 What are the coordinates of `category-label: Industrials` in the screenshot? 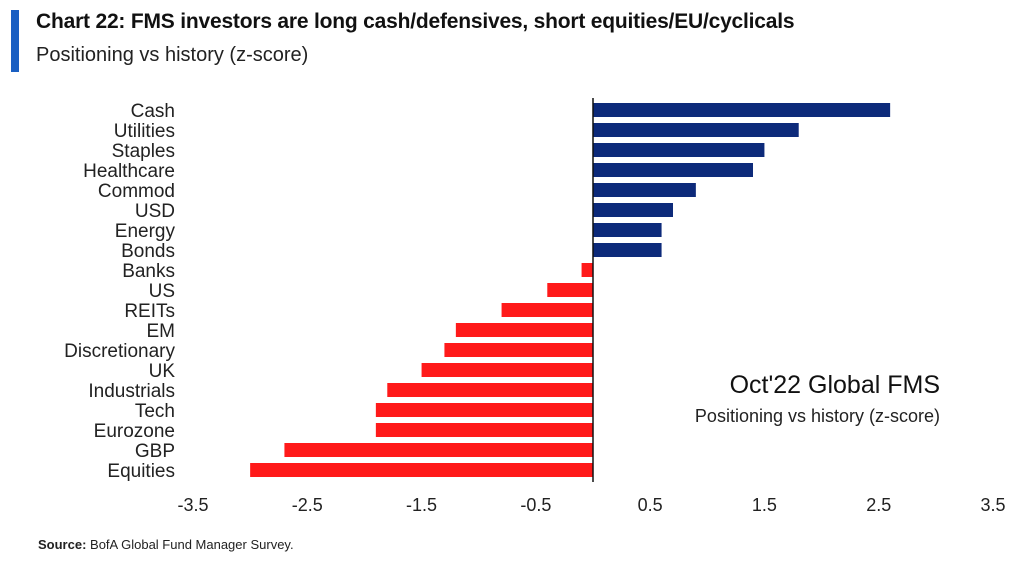 It's located at (131, 391).